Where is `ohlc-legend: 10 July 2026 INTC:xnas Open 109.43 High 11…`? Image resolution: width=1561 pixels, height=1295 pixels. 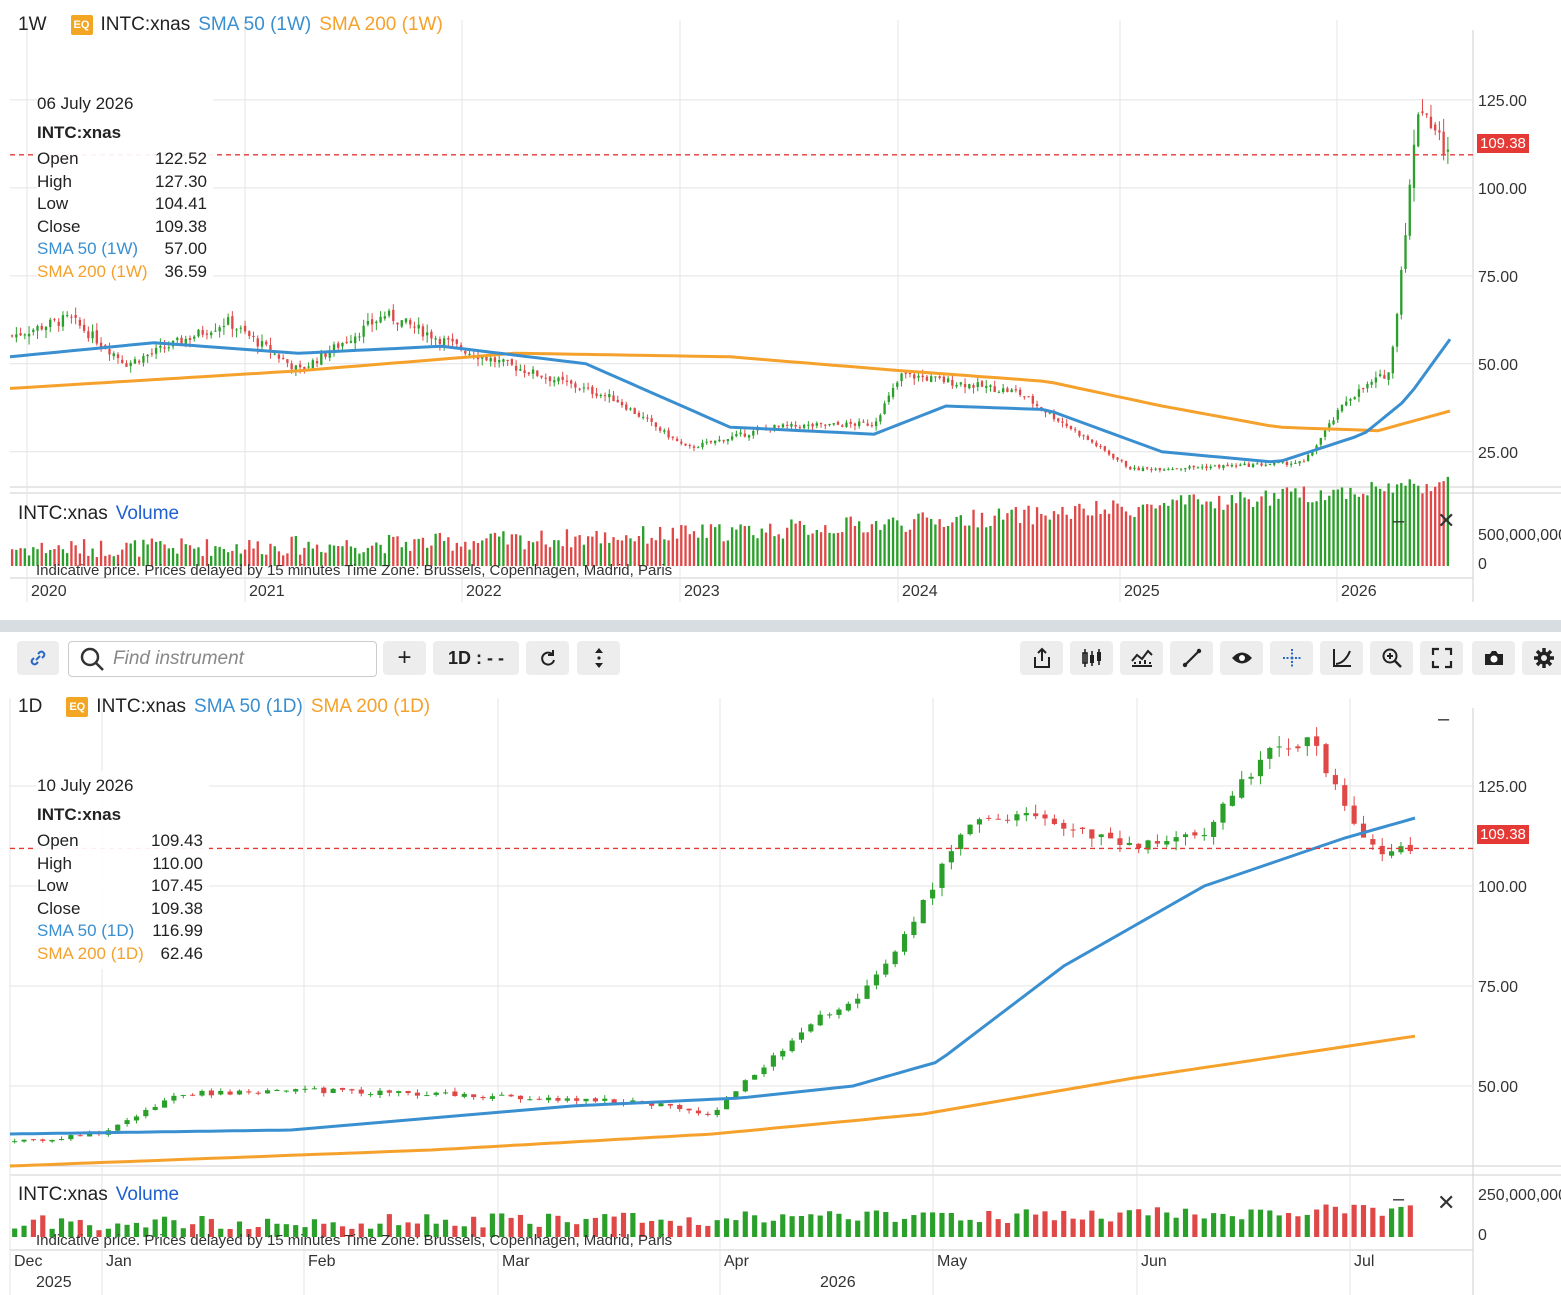 ohlc-legend: 10 July 2026 INTC:xnas Open 109.43 High 11… is located at coordinates (123, 870).